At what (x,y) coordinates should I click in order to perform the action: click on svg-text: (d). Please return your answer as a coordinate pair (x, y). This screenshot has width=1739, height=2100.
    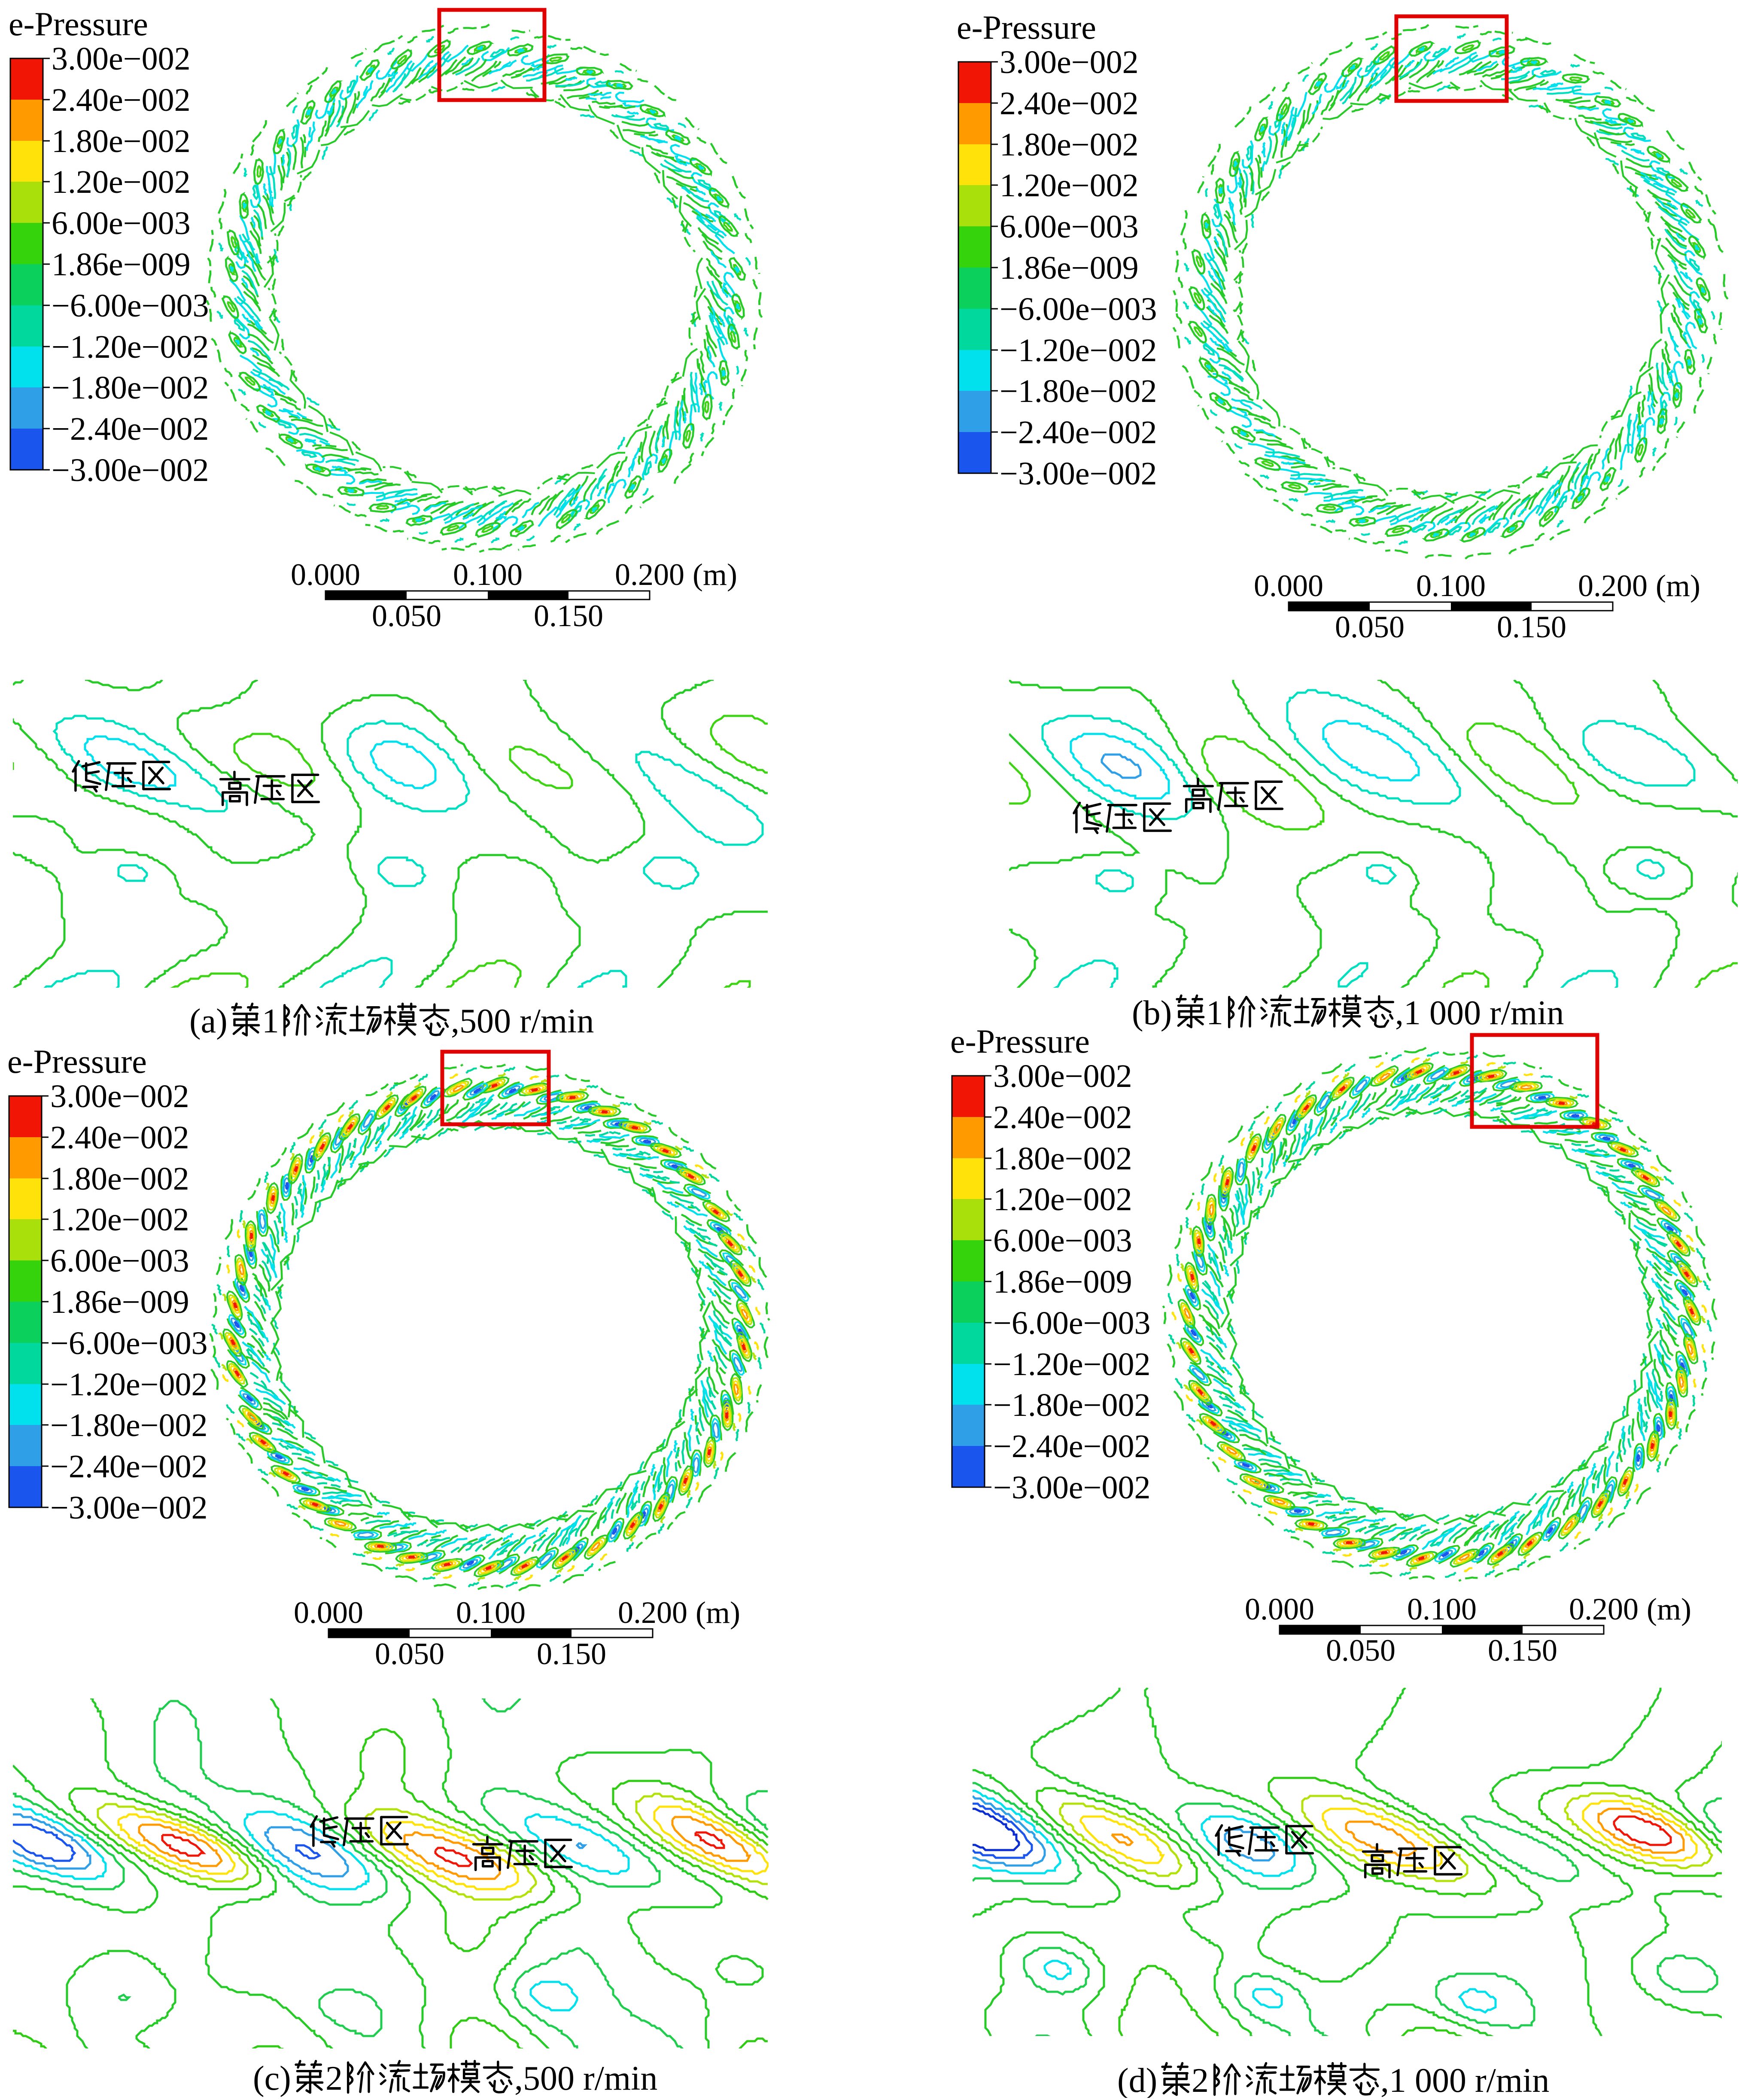
    Looking at the image, I should click on (1137, 2080).